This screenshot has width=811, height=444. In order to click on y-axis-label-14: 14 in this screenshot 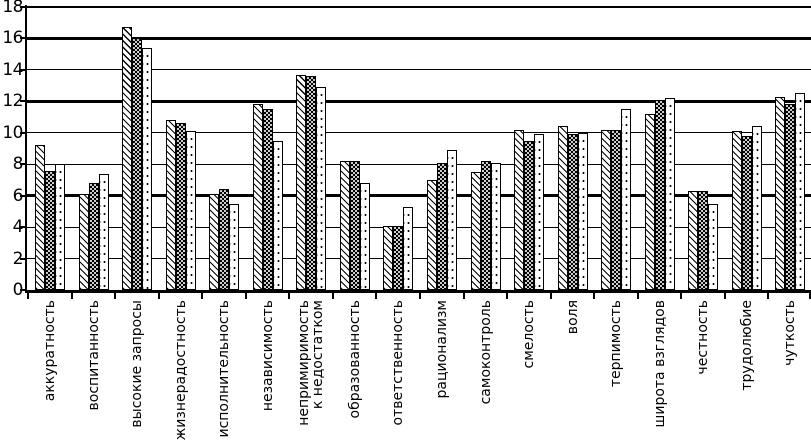, I will do `click(12, 69)`.